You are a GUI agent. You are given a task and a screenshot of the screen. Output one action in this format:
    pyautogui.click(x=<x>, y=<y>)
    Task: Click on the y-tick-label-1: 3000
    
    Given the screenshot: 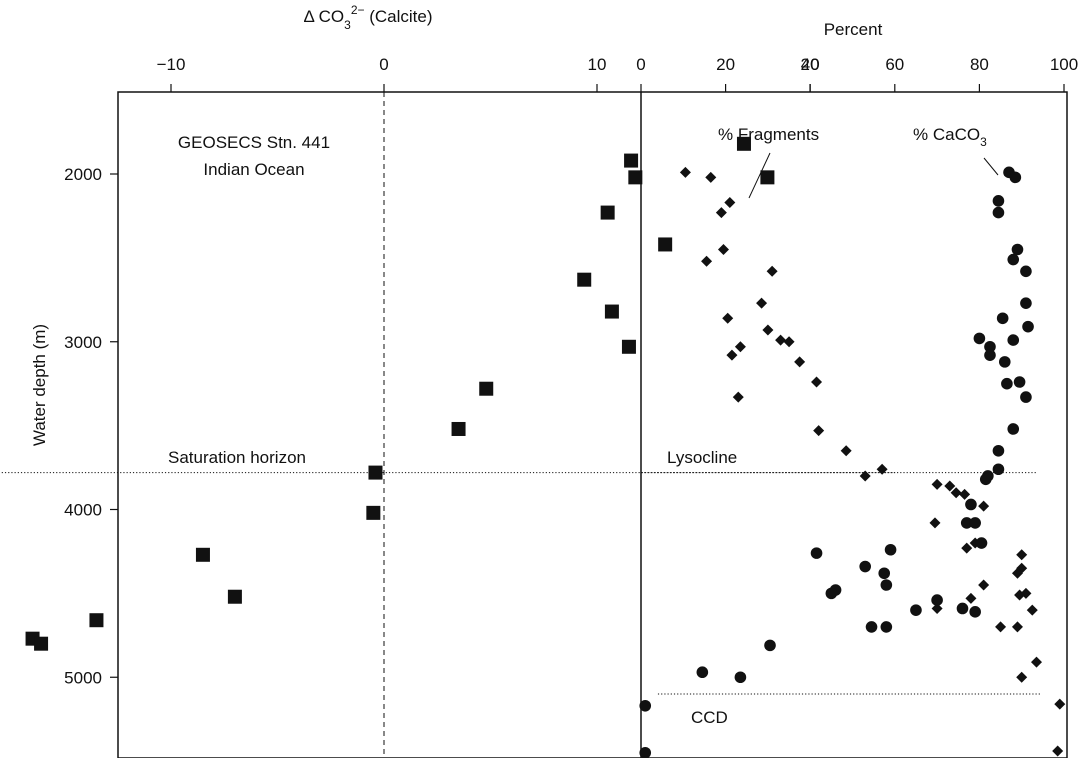 What is the action you would take?
    pyautogui.click(x=83, y=342)
    